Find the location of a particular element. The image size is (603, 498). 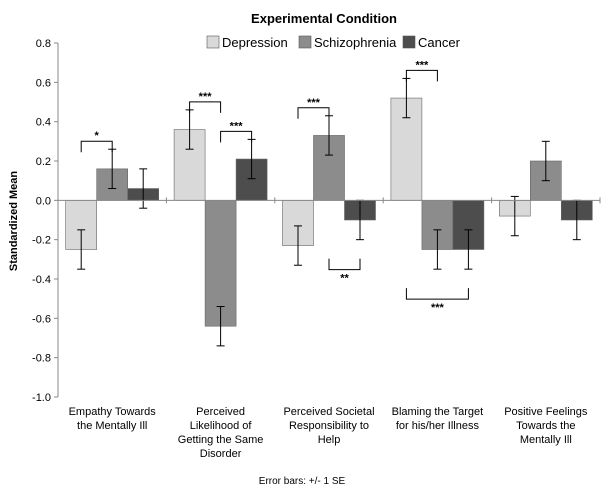

category-label-line: Blaming the Target is located at coordinates (438, 412).